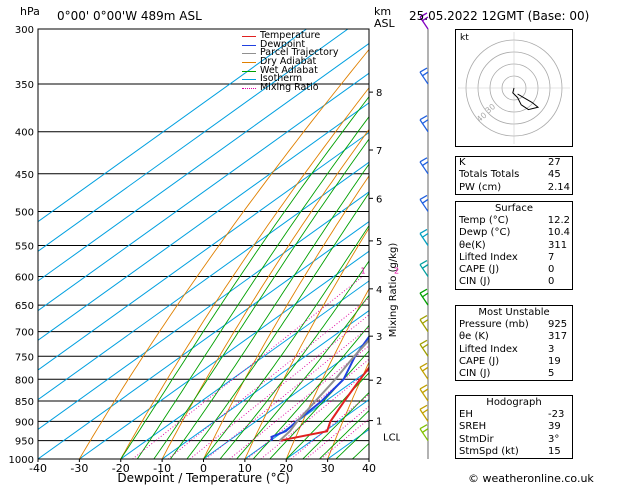 Image resolution: width=629 pixels, height=486 pixels. Describe the element at coordinates (24, 278) in the screenshot. I see `pressure-tick-label: 600` at that location.